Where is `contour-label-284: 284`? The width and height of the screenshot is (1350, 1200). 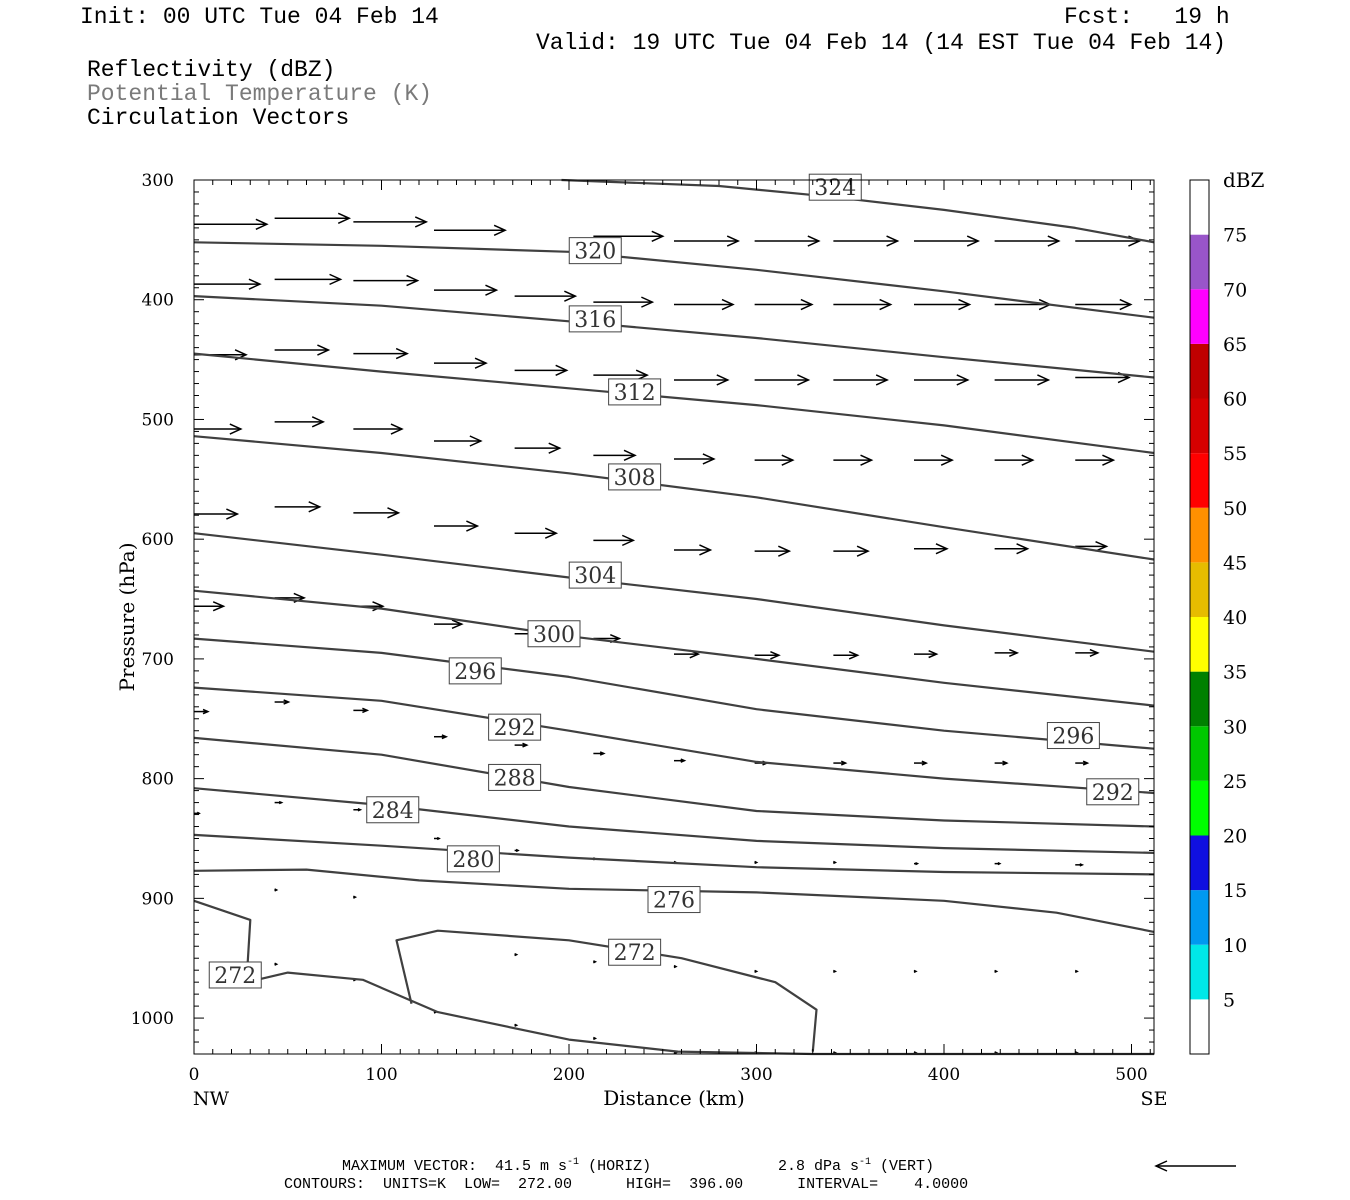 contour-label-284: 284 is located at coordinates (393, 811).